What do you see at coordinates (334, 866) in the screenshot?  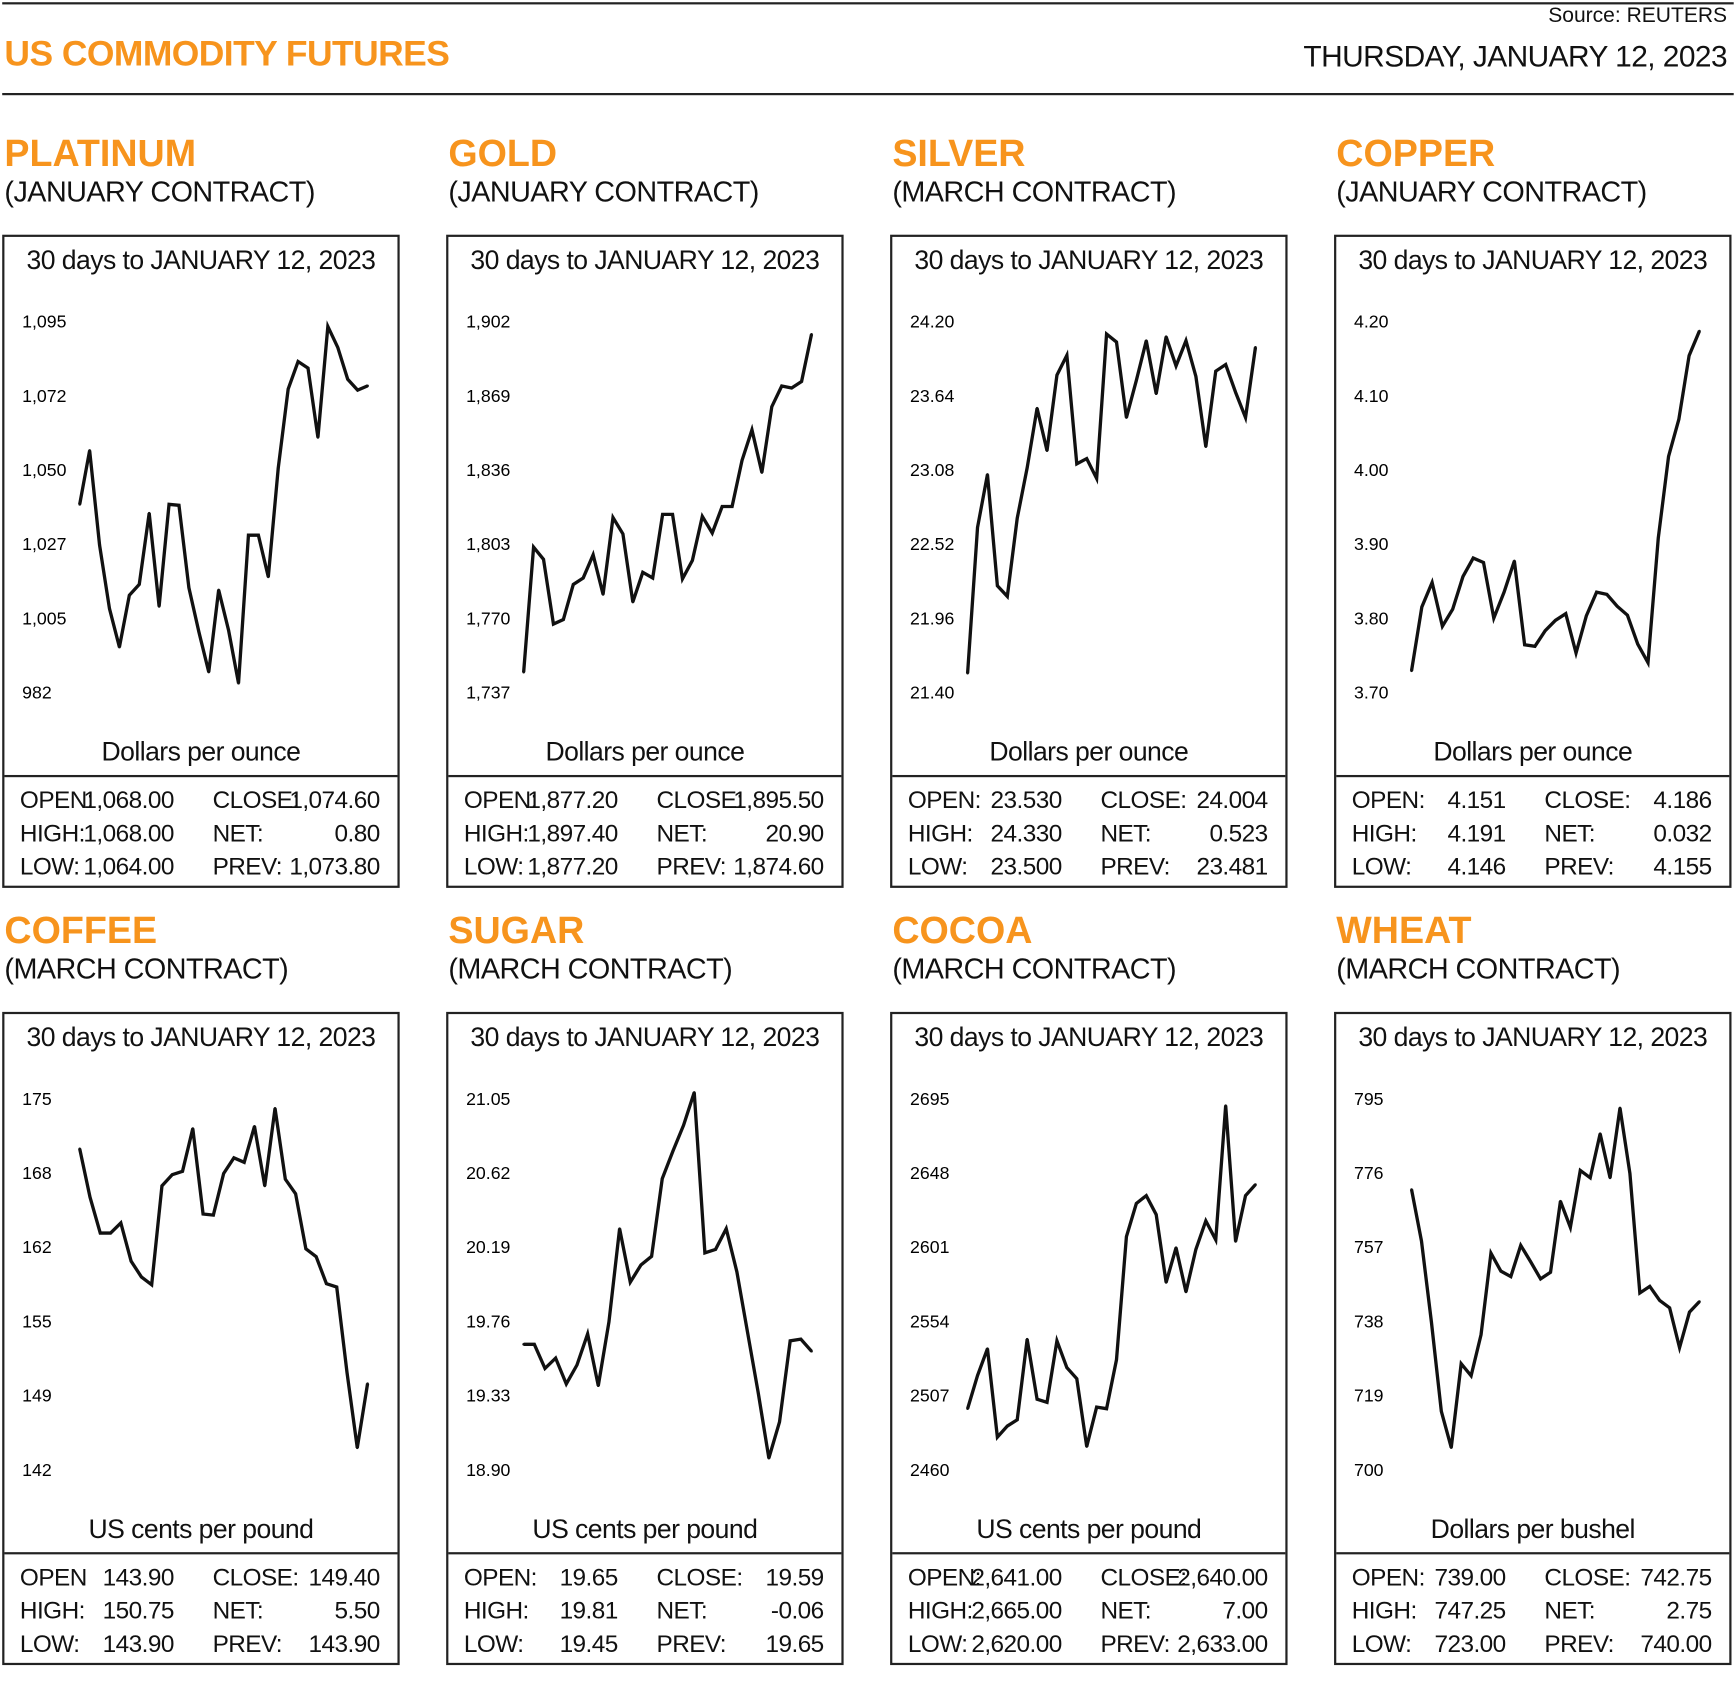 I see `stat-value: 1,073.80` at bounding box center [334, 866].